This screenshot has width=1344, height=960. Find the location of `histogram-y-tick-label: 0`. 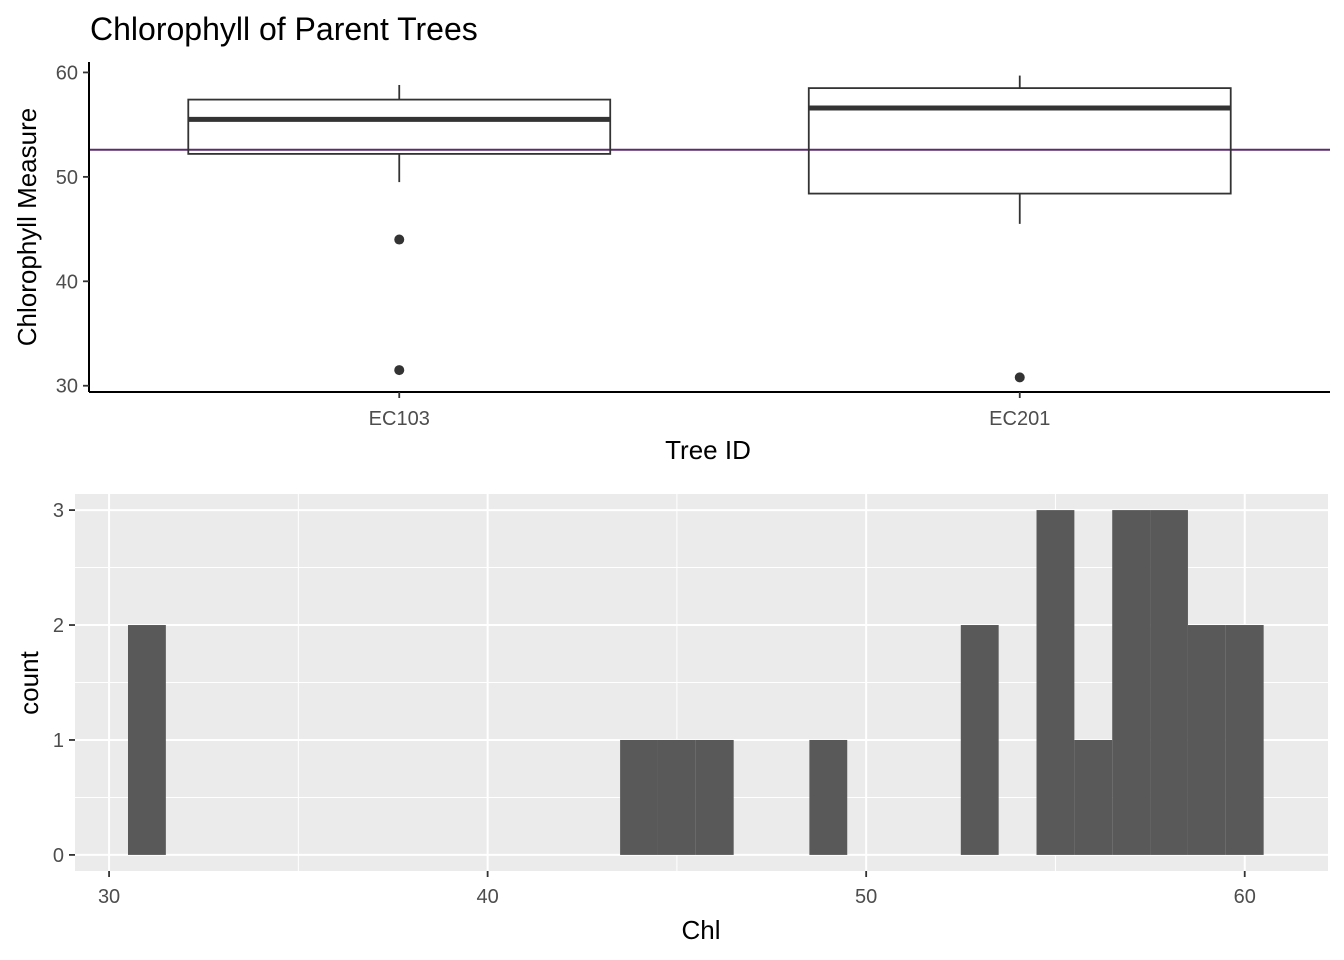

histogram-y-tick-label: 0 is located at coordinates (58, 856).